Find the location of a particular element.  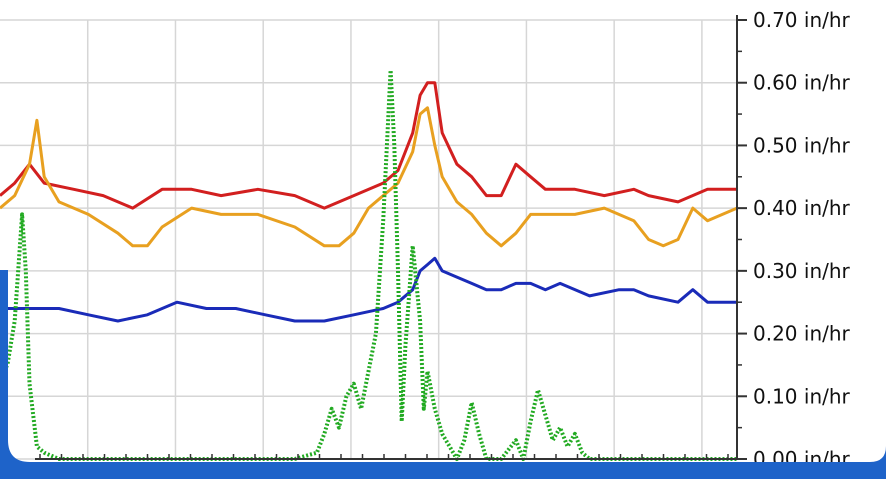

y-tick-label: 0.60 in/hr is located at coordinates (802, 83).